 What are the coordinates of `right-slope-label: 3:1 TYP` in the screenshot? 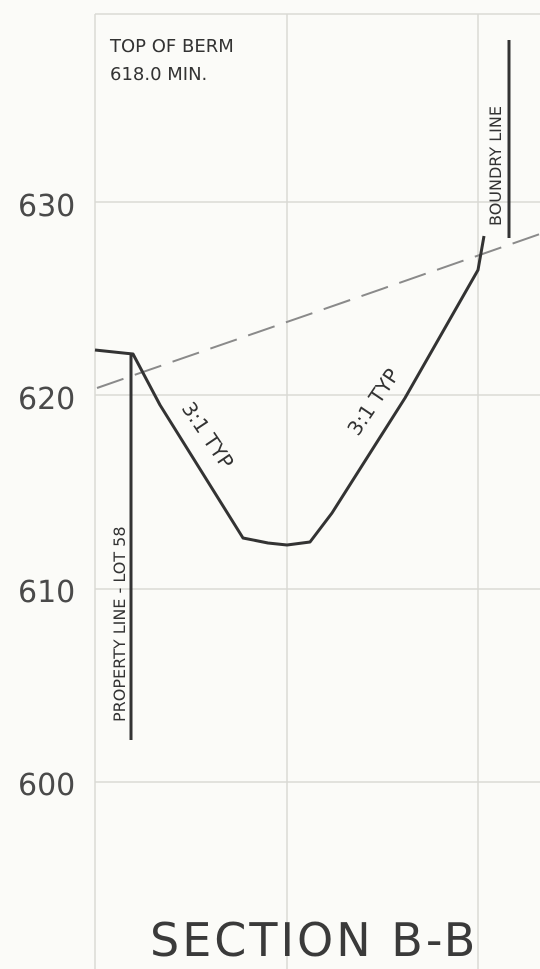 It's located at (373, 402).